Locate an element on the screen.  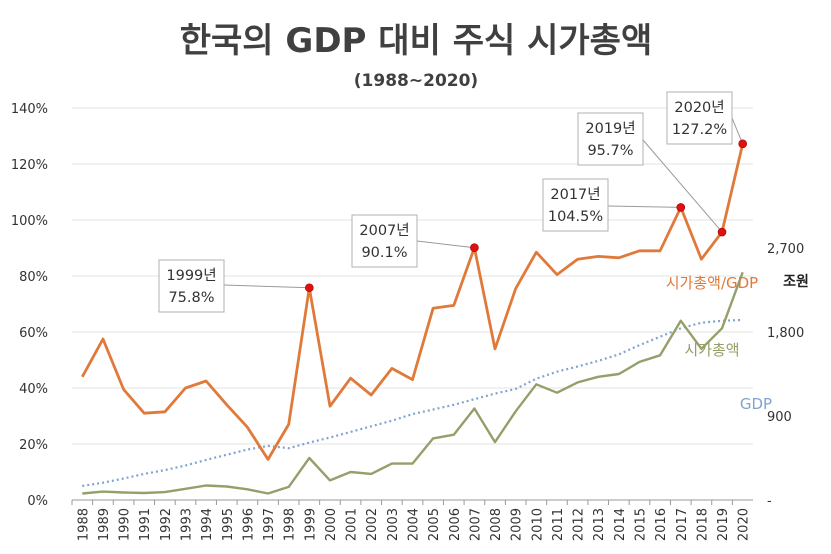
annotation-value: 75.8% is located at coordinates (191, 298).